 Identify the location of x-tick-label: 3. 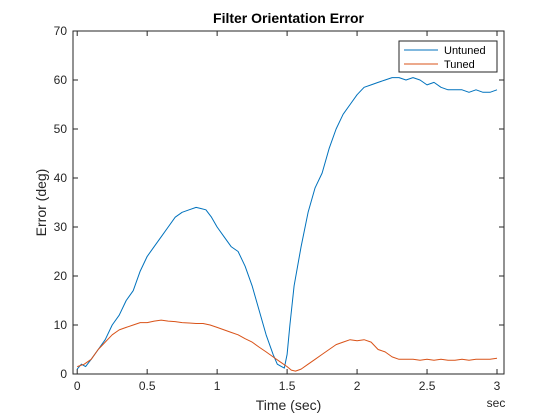
(497, 386).